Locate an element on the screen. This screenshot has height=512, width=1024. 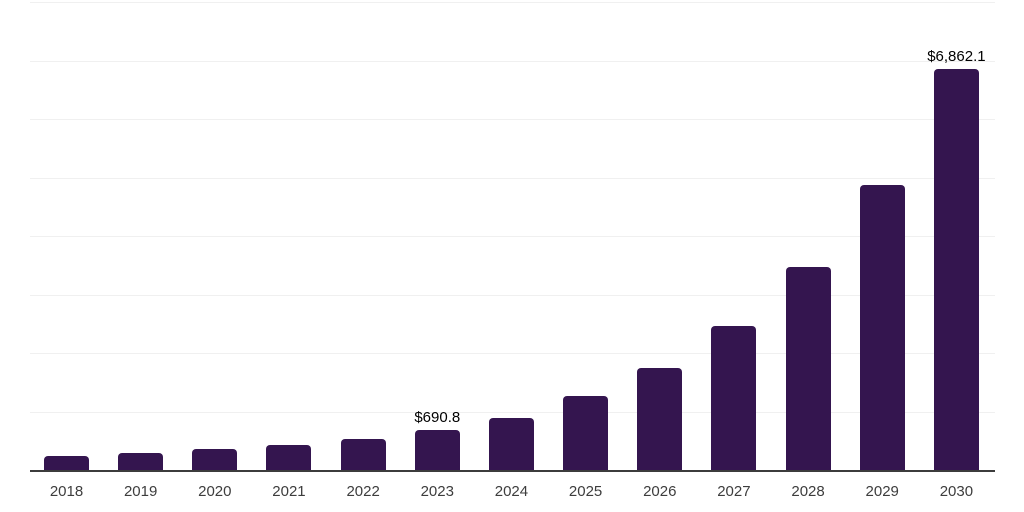
bar-slot-2025 is located at coordinates (586, 236).